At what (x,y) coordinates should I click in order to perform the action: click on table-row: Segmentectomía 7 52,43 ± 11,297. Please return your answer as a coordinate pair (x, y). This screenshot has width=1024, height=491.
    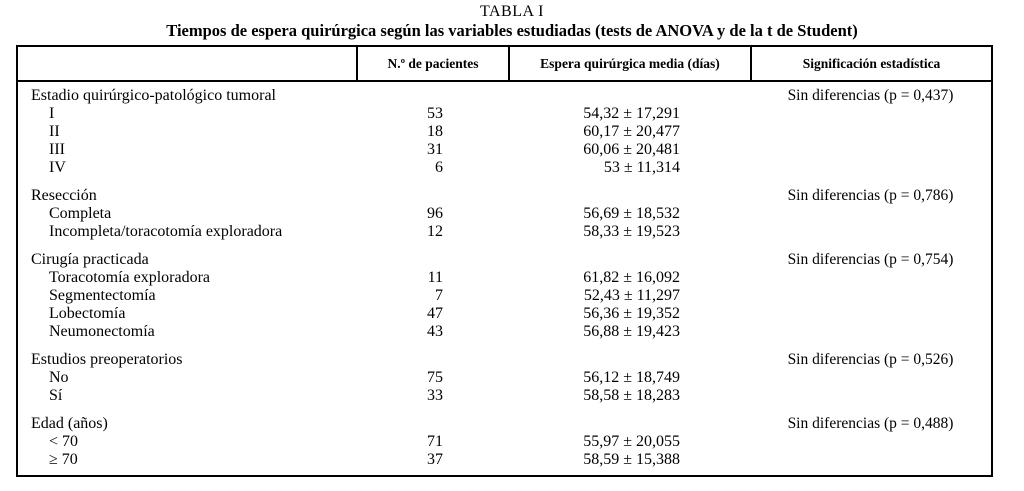
    Looking at the image, I should click on (504, 296).